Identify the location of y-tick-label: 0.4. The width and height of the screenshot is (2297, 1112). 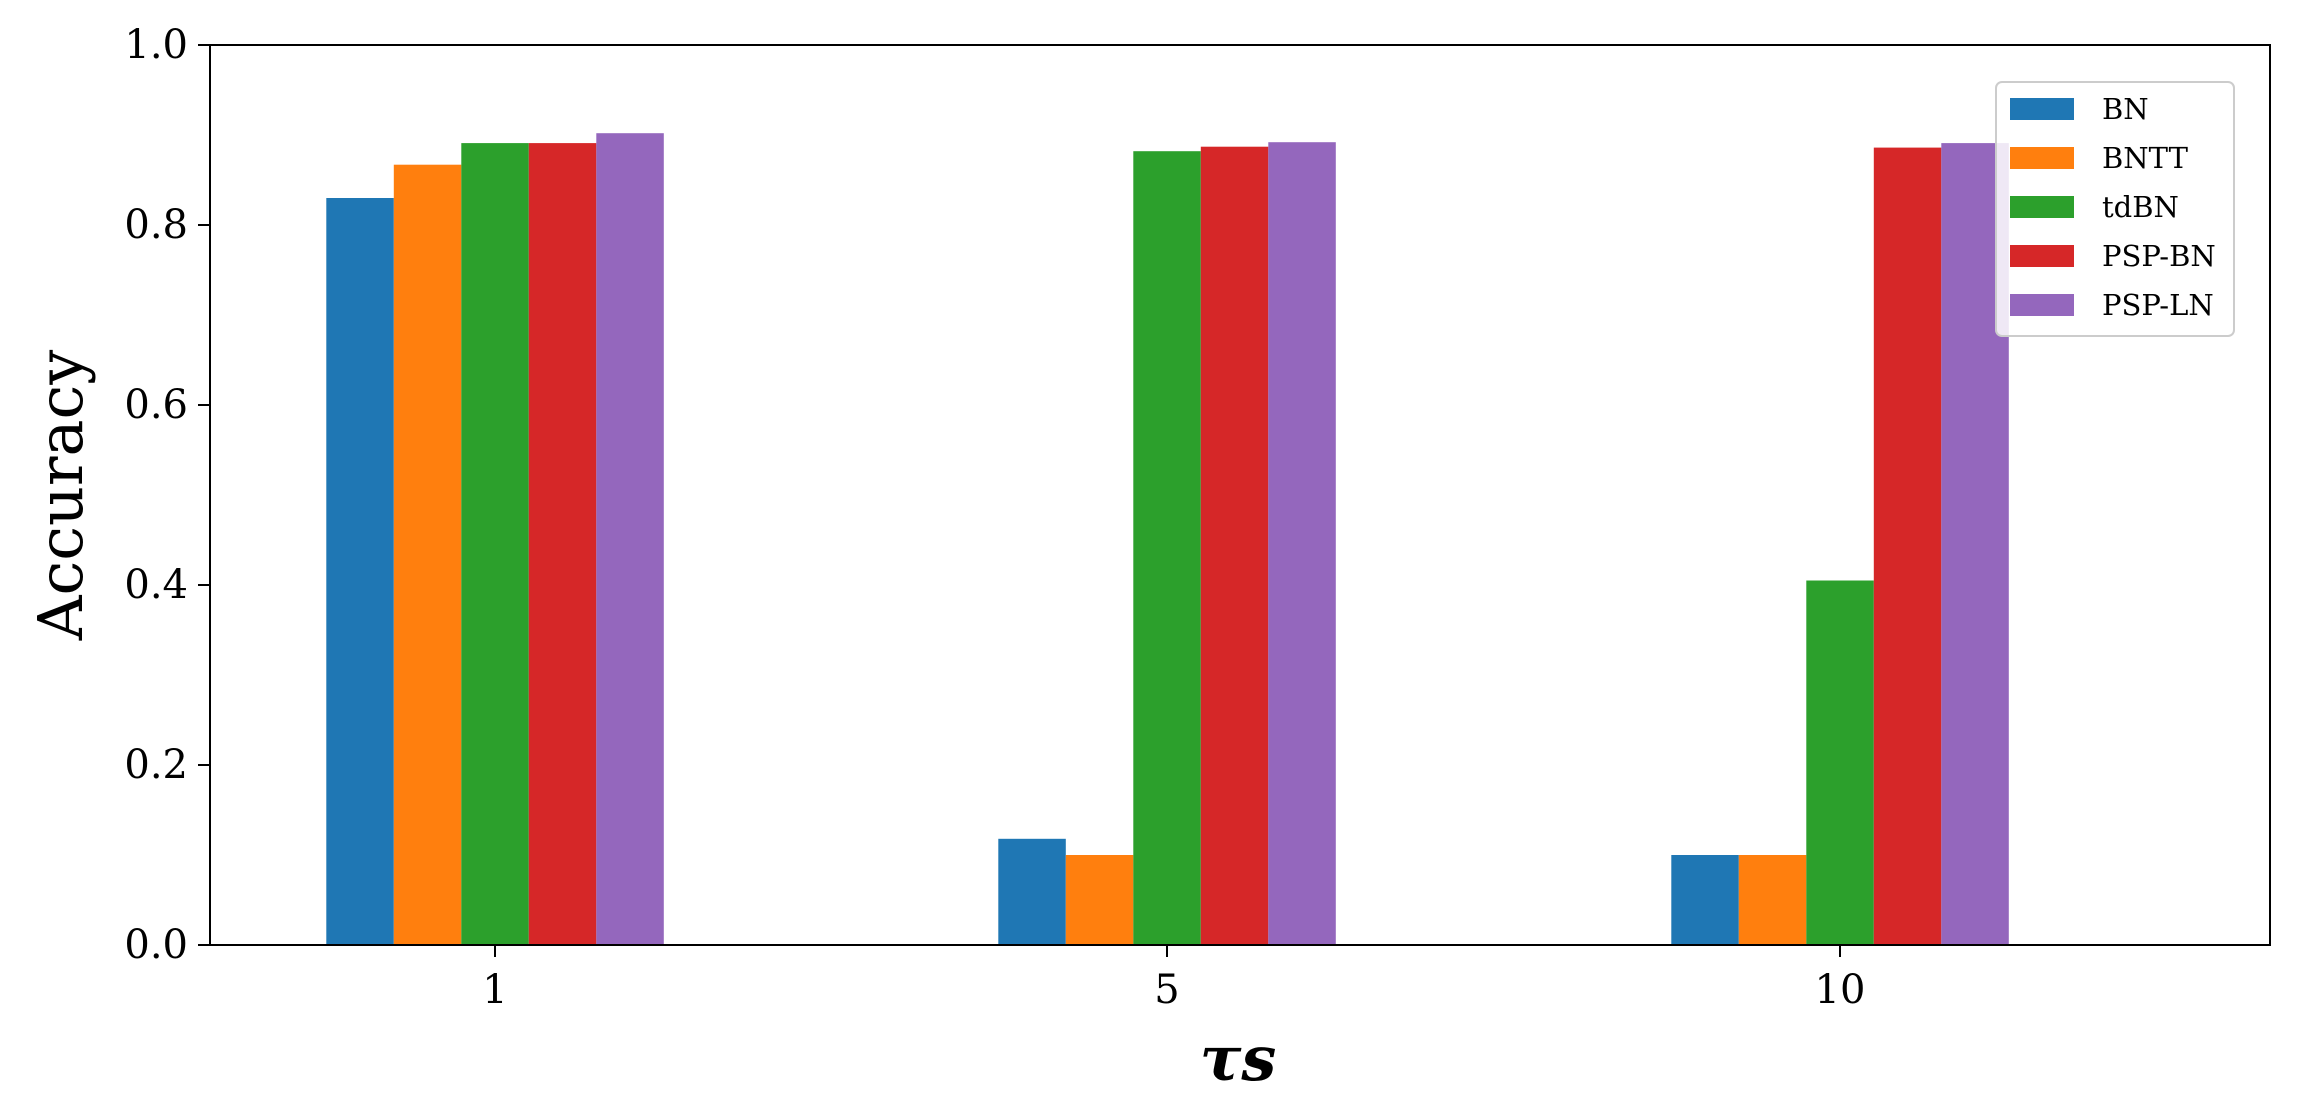
(156, 585).